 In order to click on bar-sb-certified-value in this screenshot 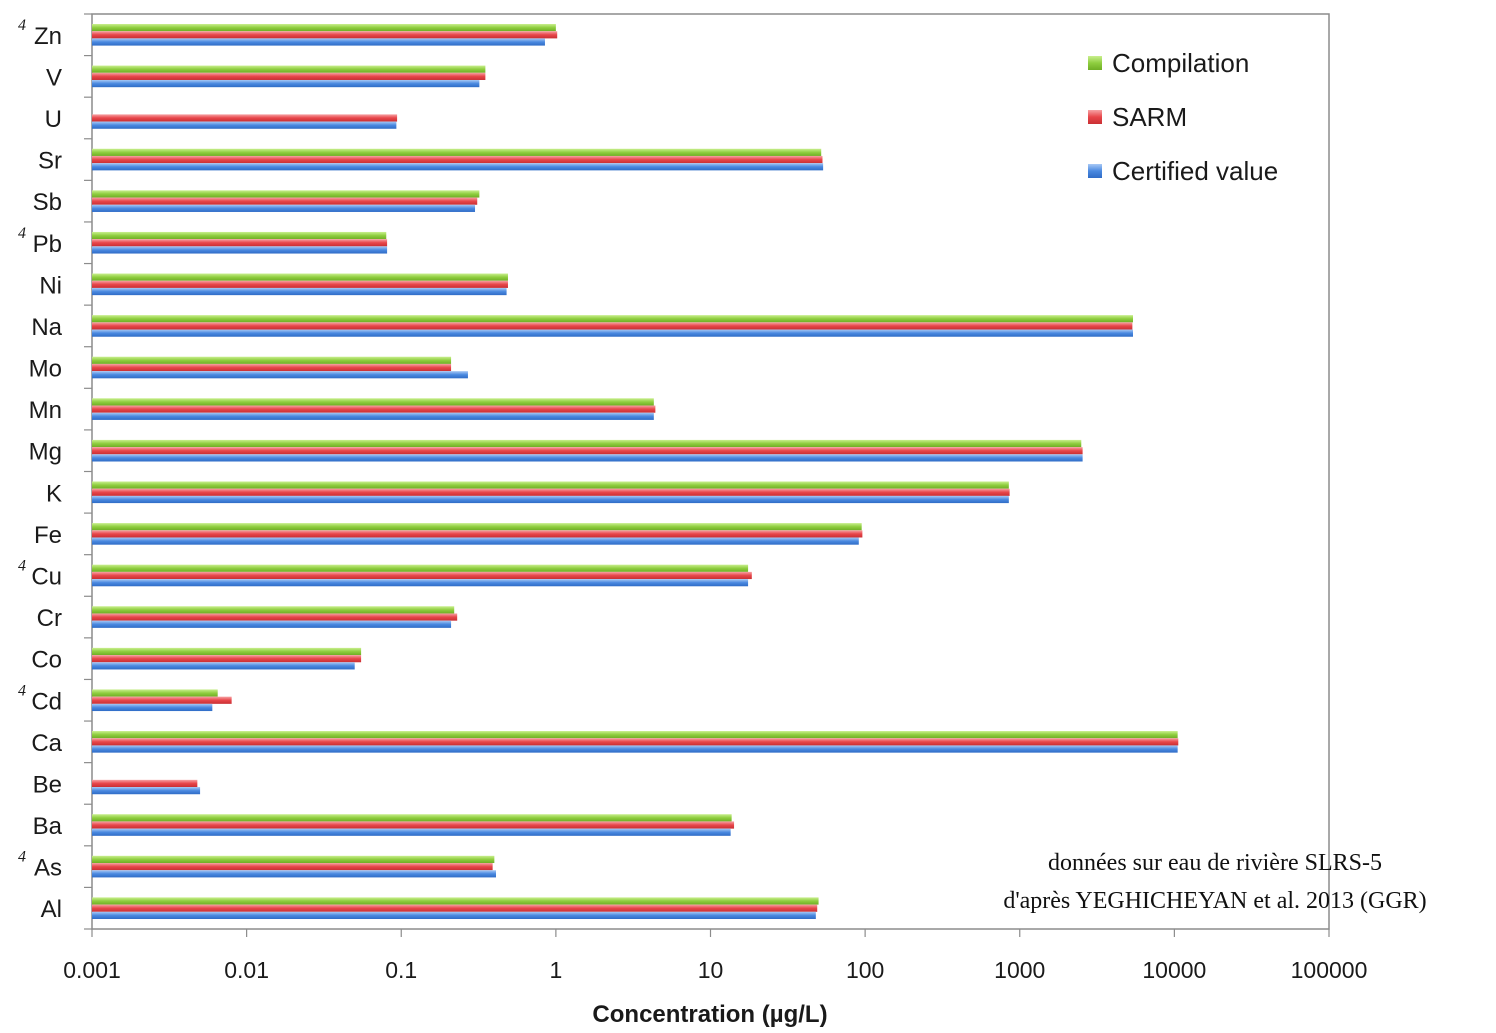, I will do `click(284, 208)`.